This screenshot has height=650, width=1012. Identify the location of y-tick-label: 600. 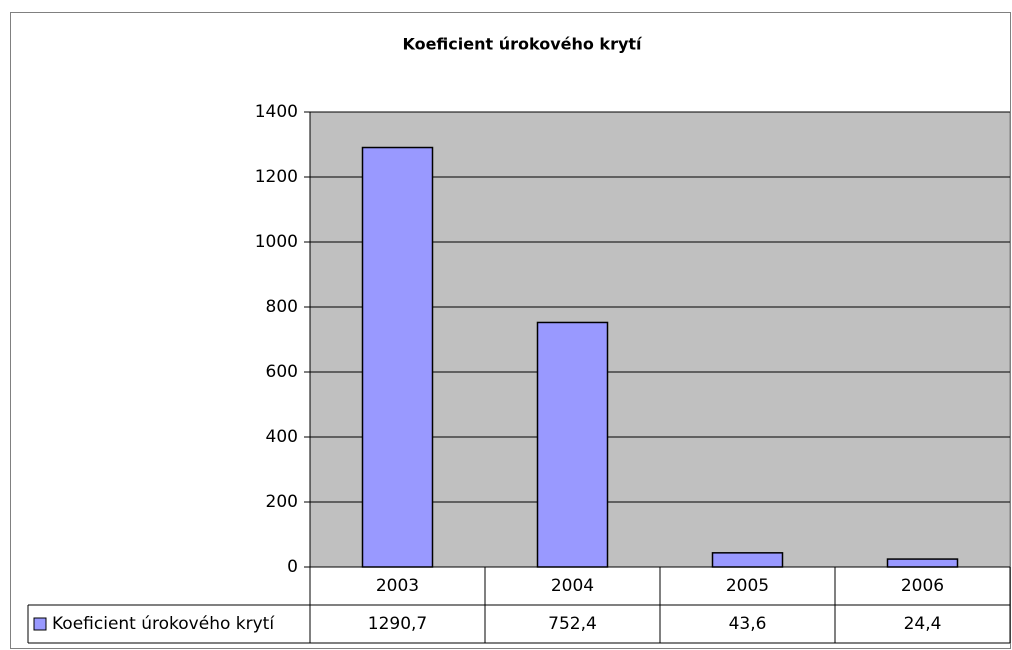
(282, 372).